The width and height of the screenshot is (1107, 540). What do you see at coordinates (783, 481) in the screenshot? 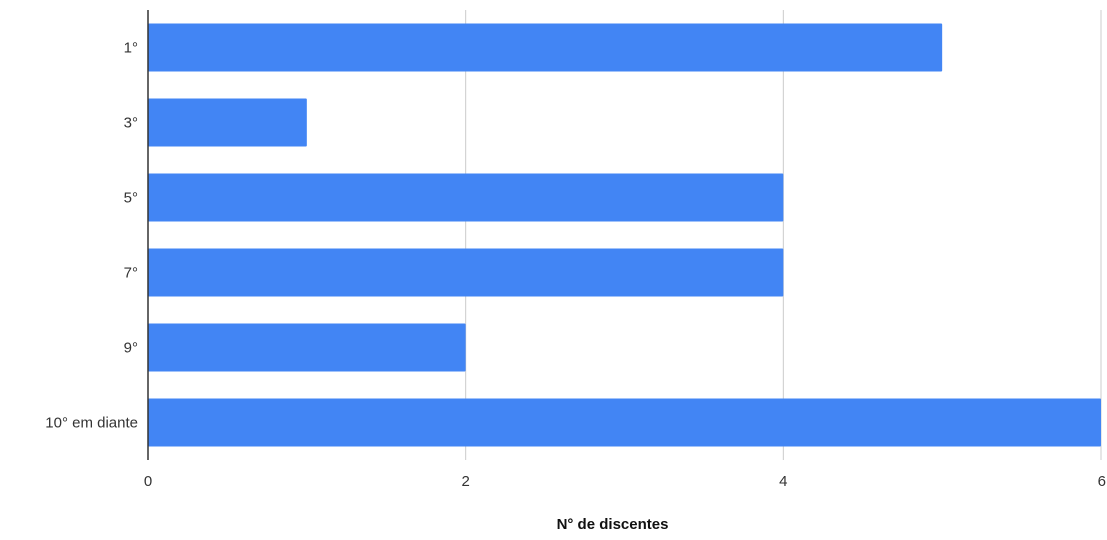
I see `x-tick-label: 4` at bounding box center [783, 481].